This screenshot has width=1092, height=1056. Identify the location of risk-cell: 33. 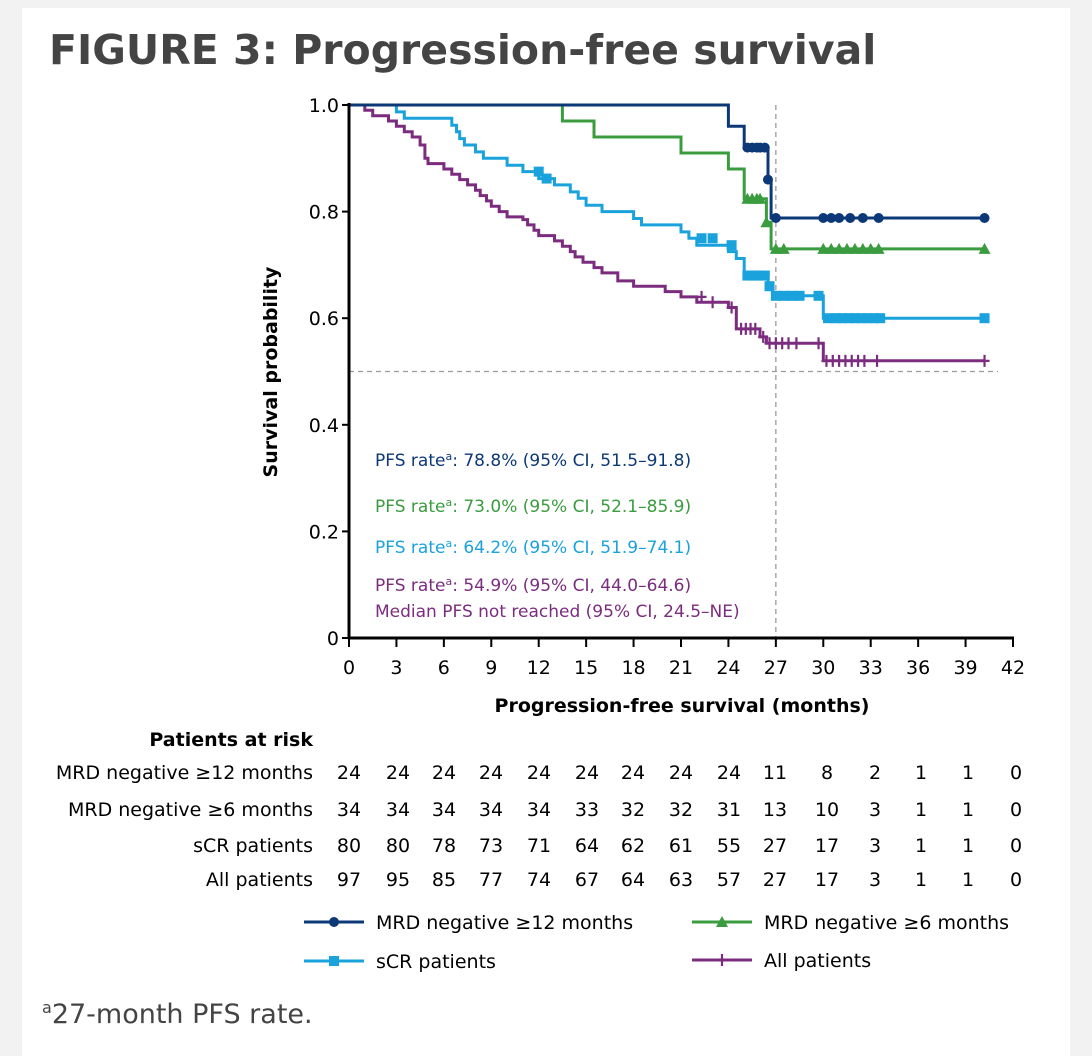
(587, 810).